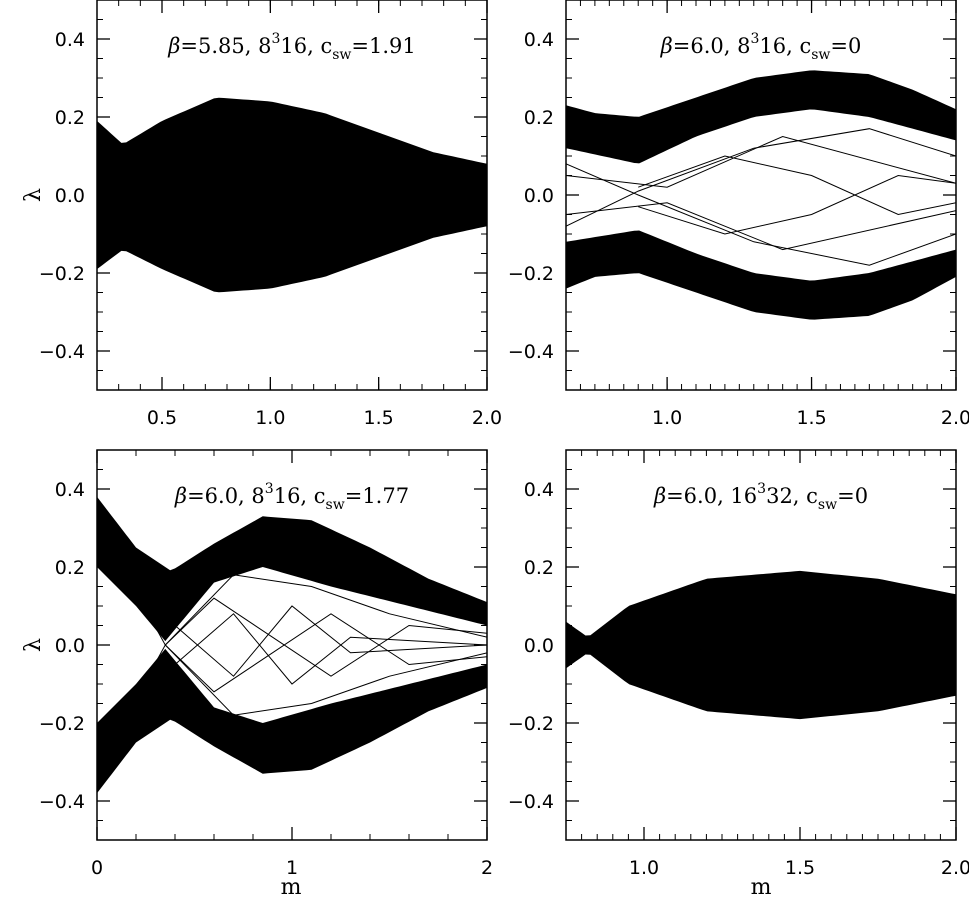 This screenshot has height=906, width=969. What do you see at coordinates (291, 47) in the screenshot?
I see `panel-title: β=5.85, 8316, csw=1.91` at bounding box center [291, 47].